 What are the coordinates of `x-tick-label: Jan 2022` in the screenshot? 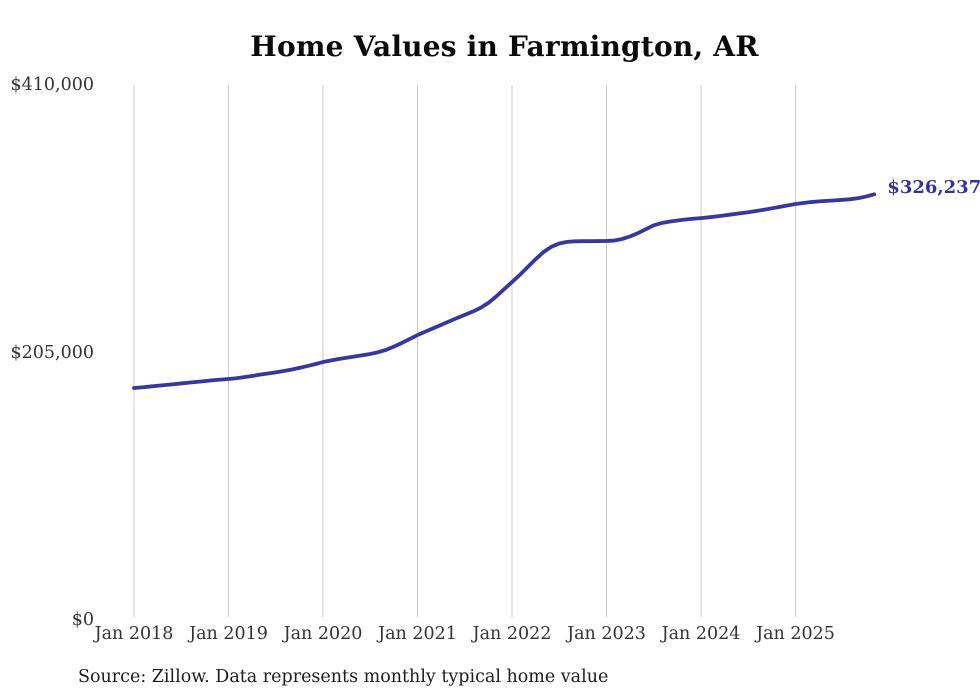 It's located at (512, 634).